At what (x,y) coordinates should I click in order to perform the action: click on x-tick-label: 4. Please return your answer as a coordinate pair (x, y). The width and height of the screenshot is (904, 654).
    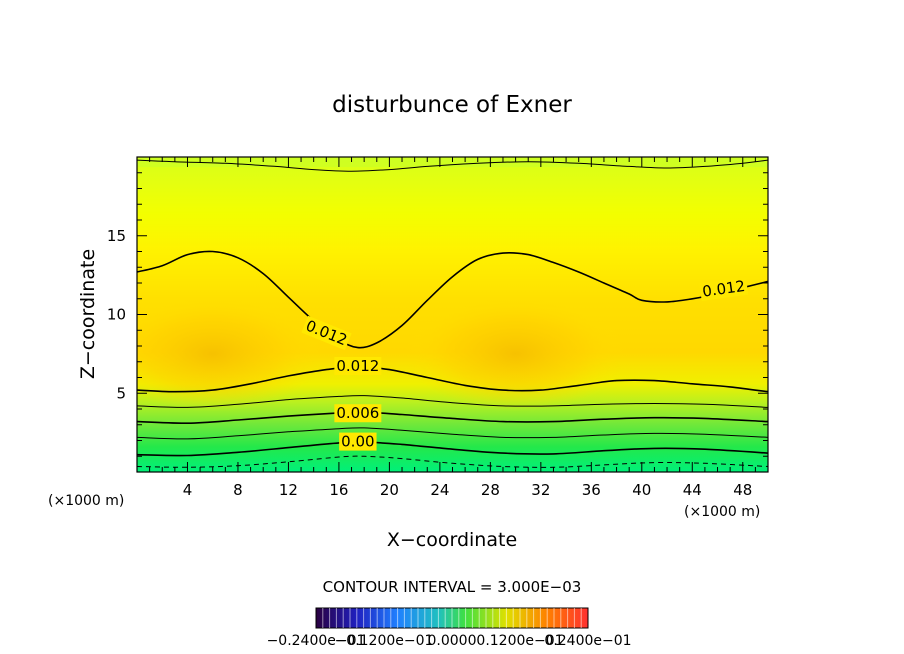
    Looking at the image, I should click on (188, 490).